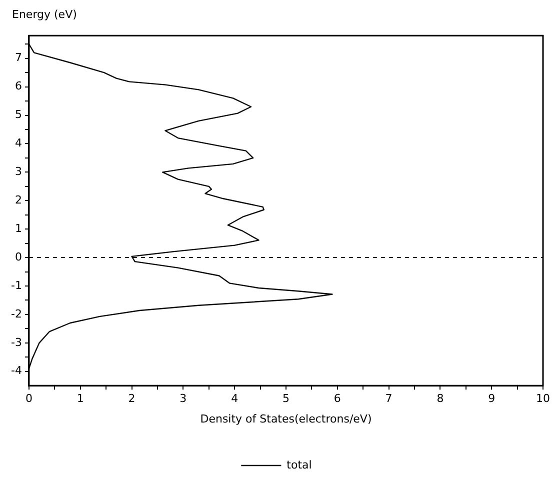  Describe the element at coordinates (286, 399) in the screenshot. I see `x-tick-label: 5` at that location.